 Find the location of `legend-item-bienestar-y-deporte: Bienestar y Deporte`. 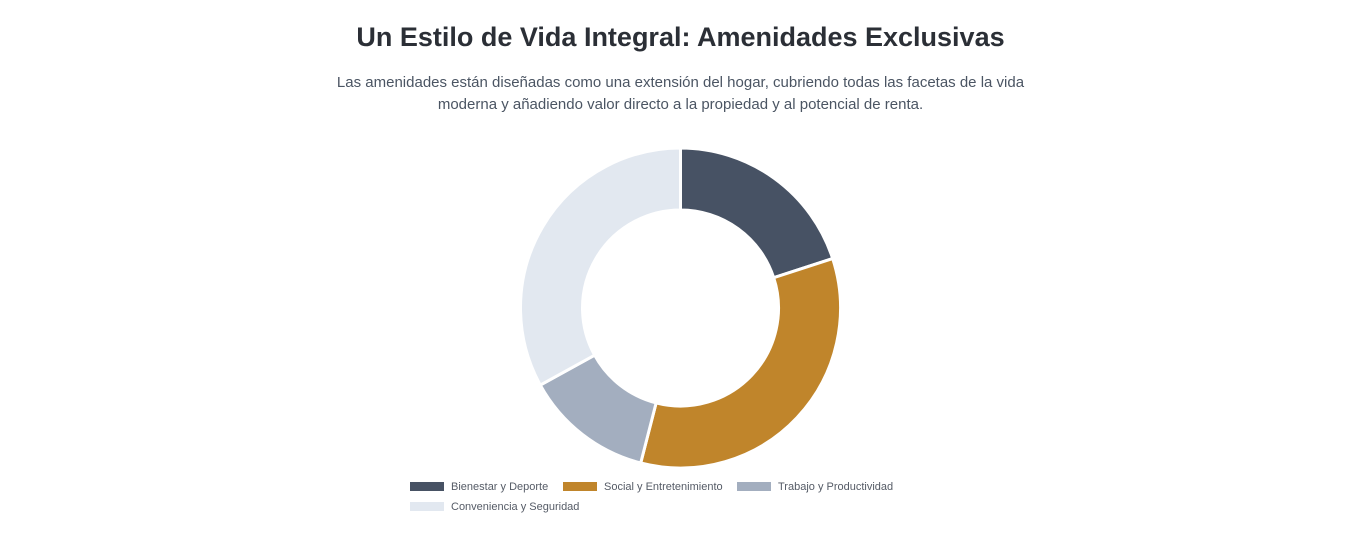

legend-item-bienestar-y-deporte: Bienestar y Deporte is located at coordinates (479, 487).